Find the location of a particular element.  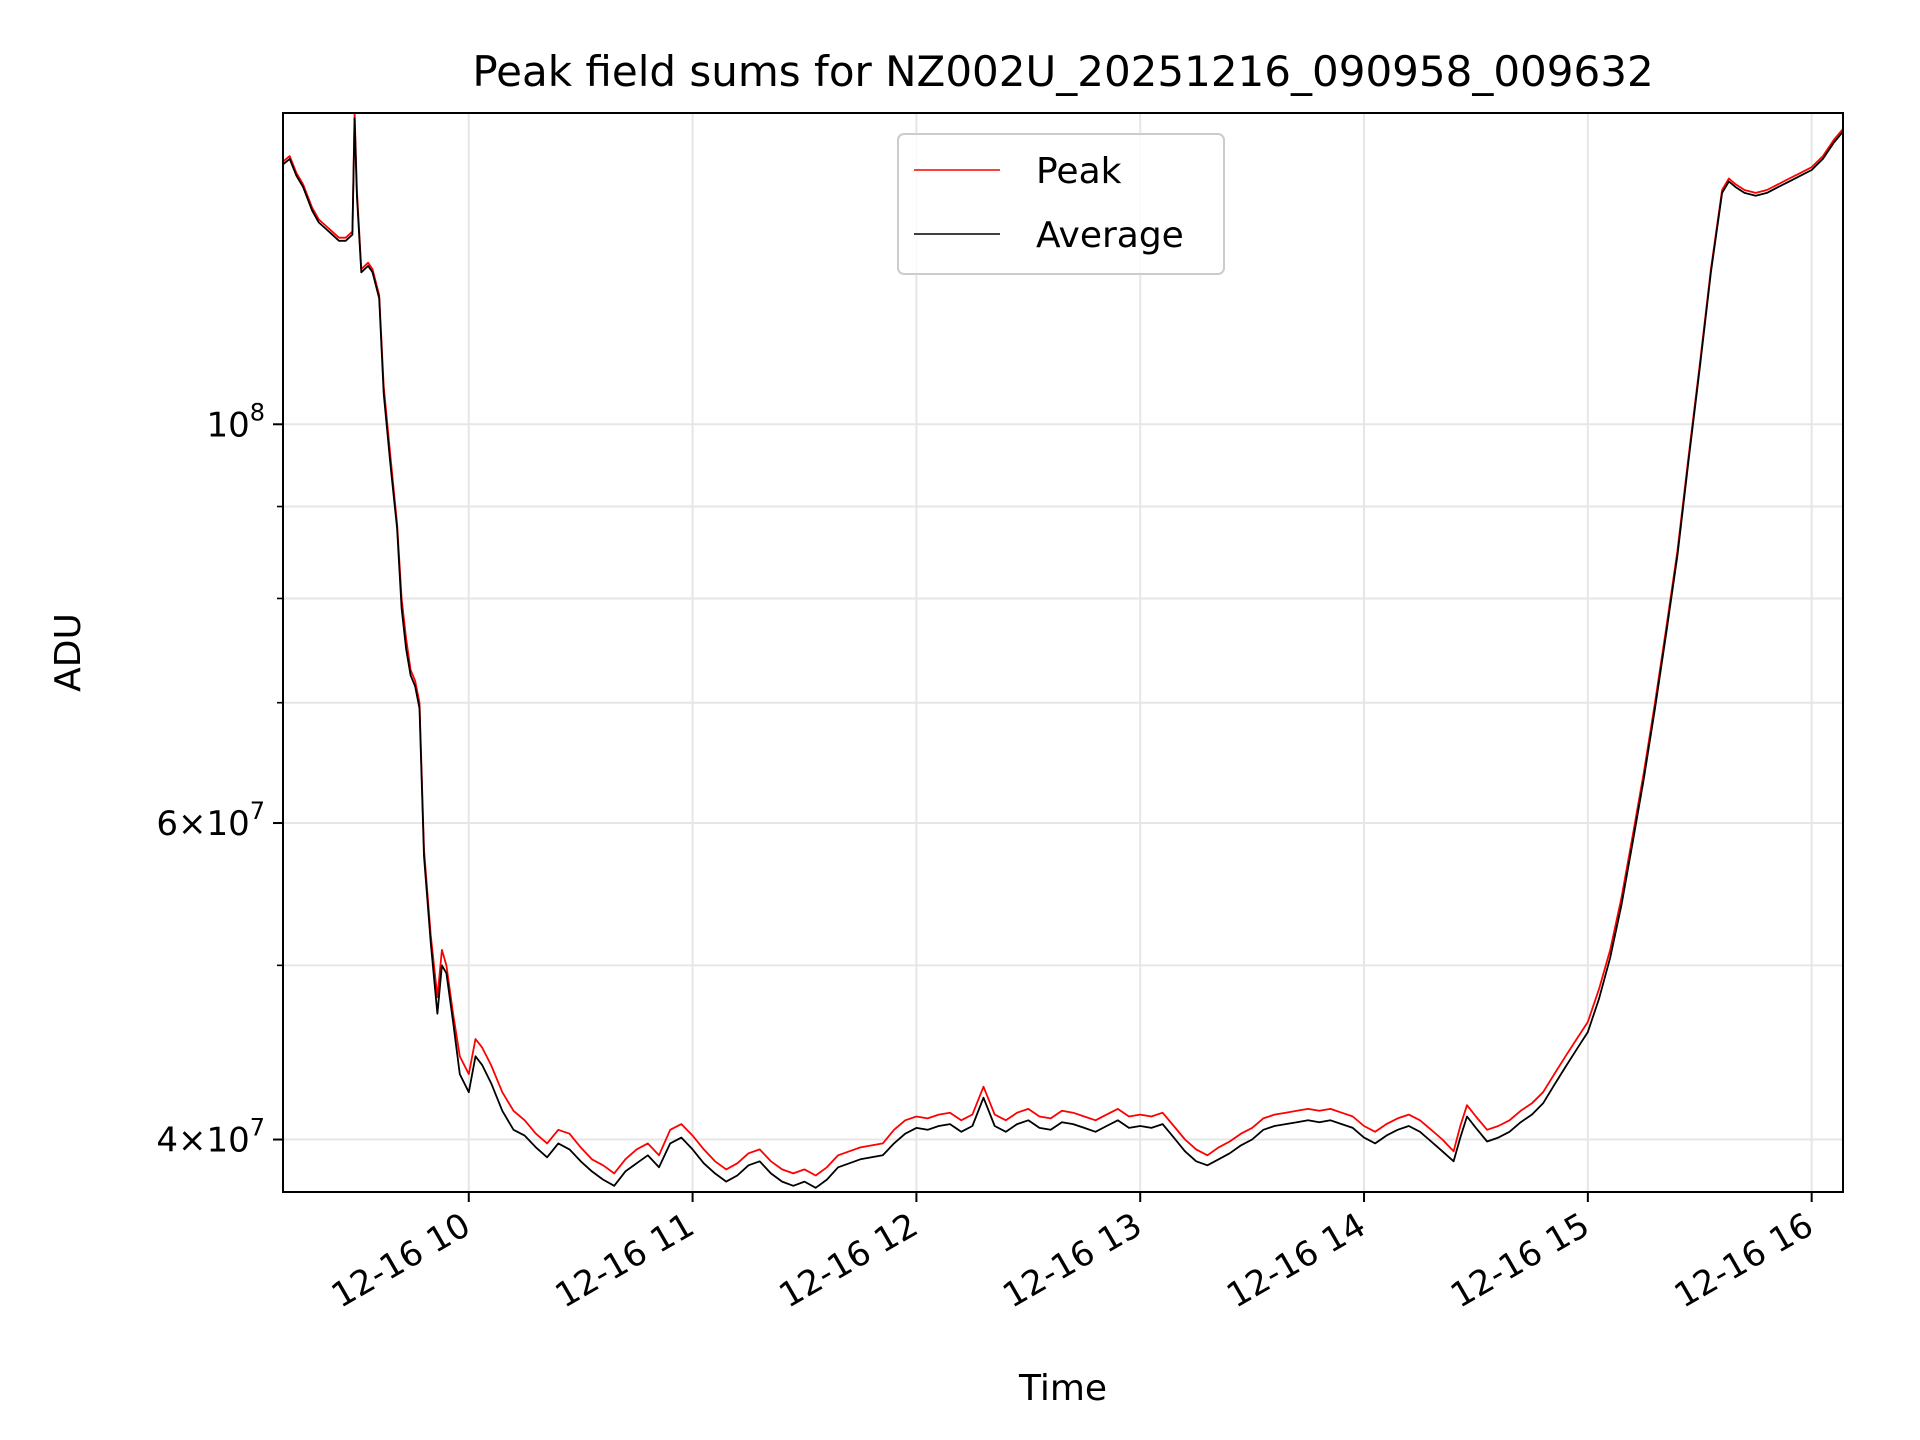

y-tick-mantissa: 6 is located at coordinates (167, 824).